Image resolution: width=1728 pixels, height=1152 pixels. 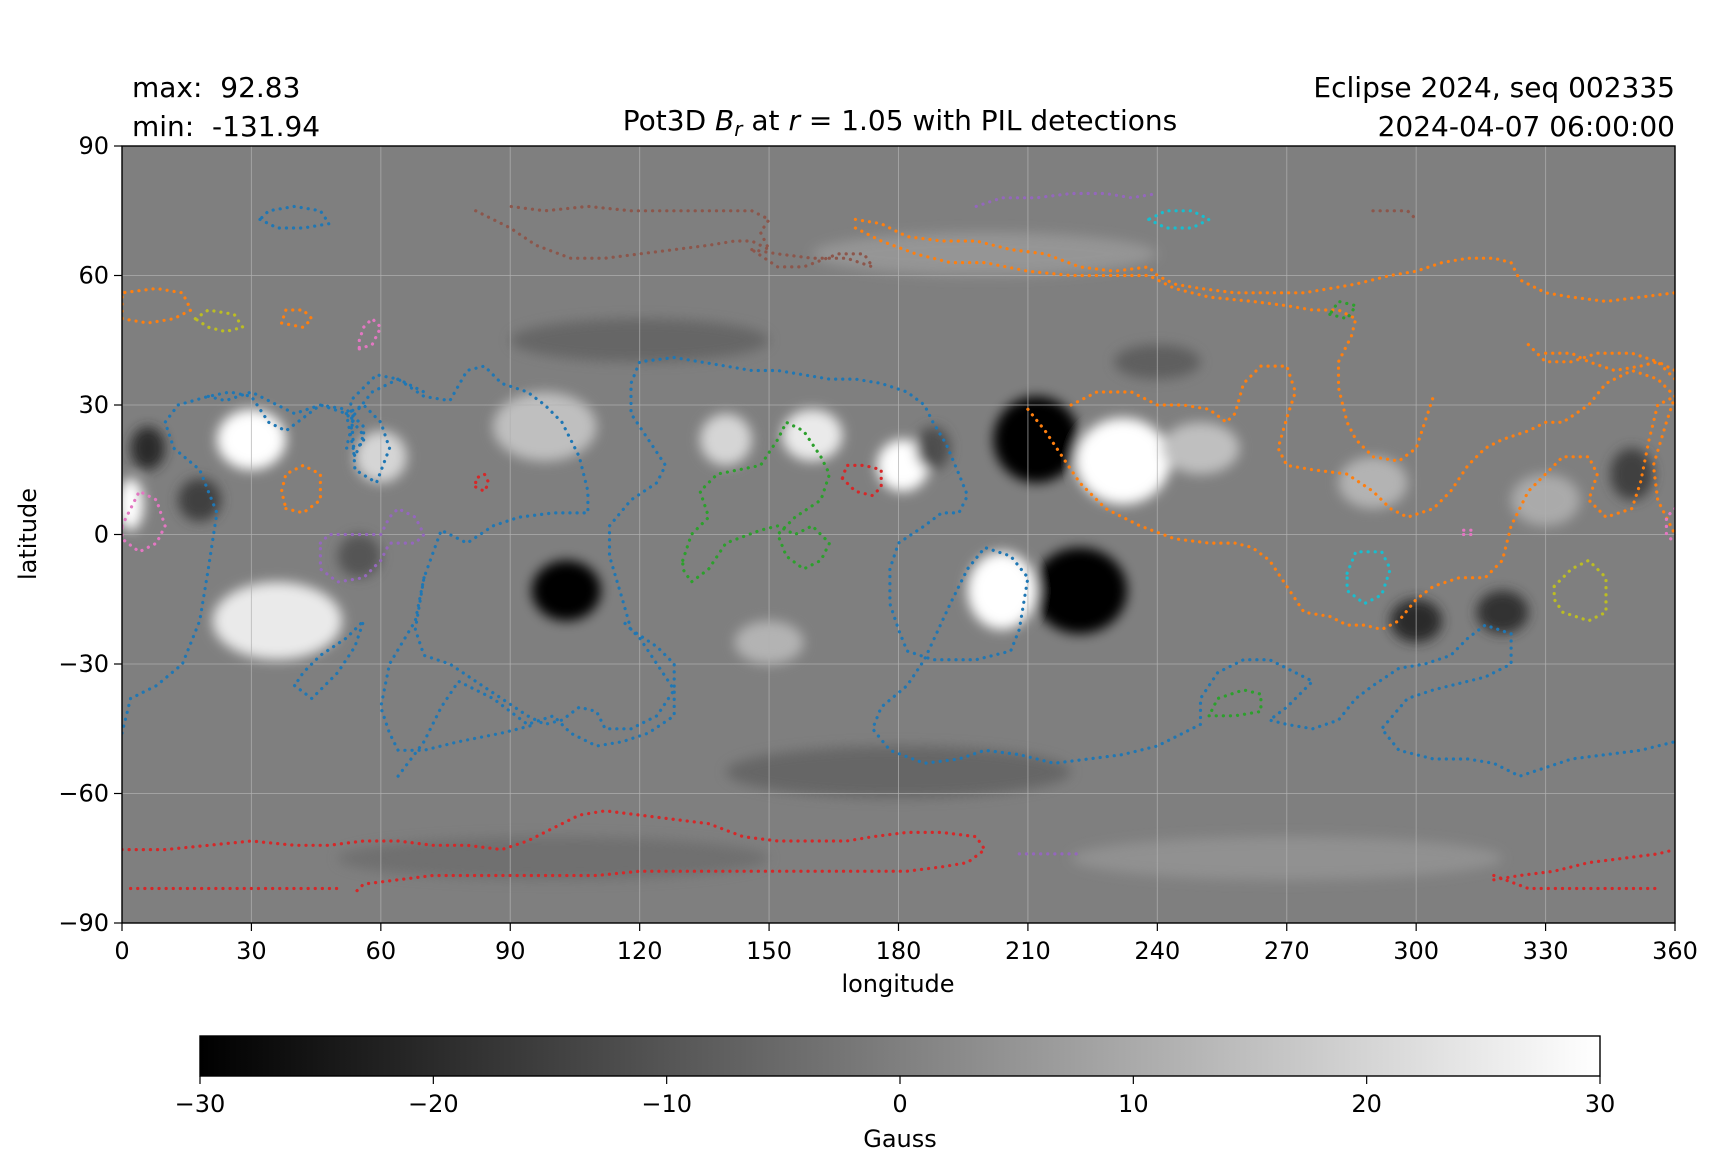 What do you see at coordinates (83, 664) in the screenshot?
I see `y-tick-label: −30` at bounding box center [83, 664].